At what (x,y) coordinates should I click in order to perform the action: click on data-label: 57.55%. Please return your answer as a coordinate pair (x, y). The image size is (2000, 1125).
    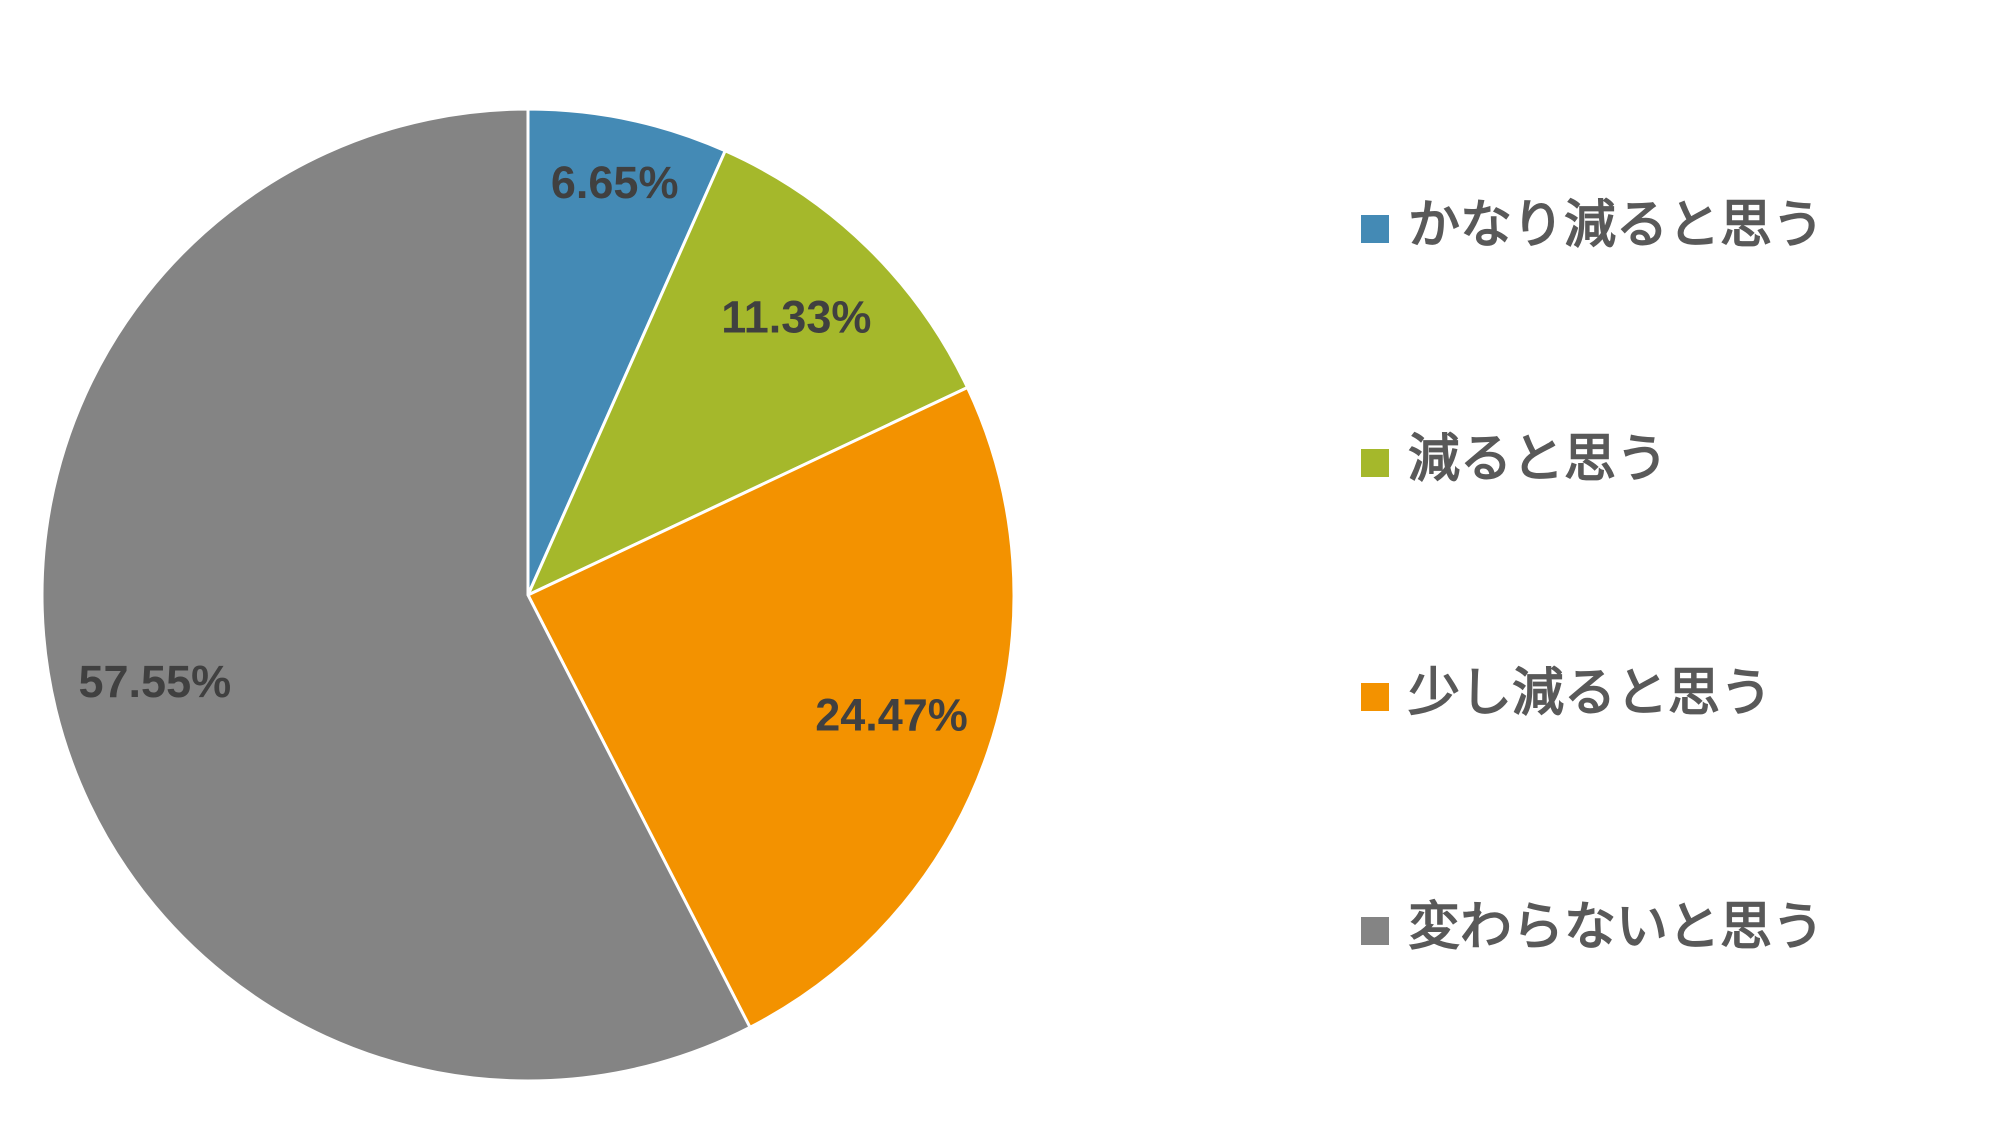
    Looking at the image, I should click on (154, 681).